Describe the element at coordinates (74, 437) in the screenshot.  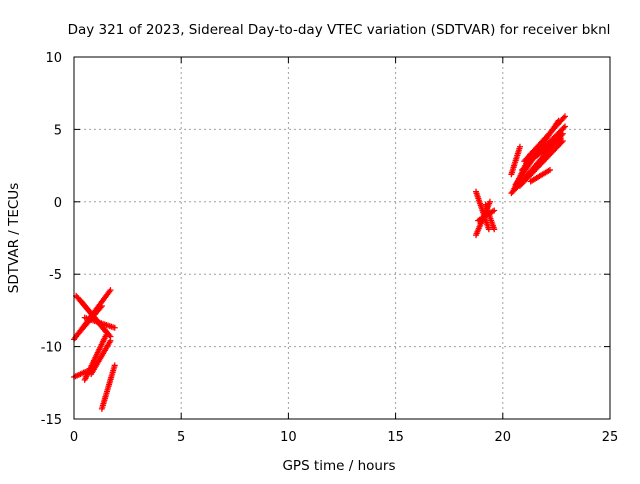
I see `x-tick-label: 0` at that location.